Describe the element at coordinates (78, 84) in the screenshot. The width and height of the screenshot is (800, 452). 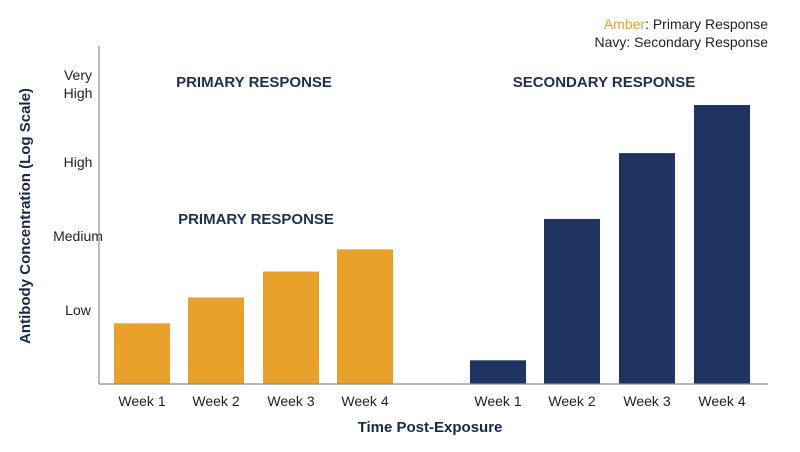
I see `y-tick-label-very-high: Very High` at that location.